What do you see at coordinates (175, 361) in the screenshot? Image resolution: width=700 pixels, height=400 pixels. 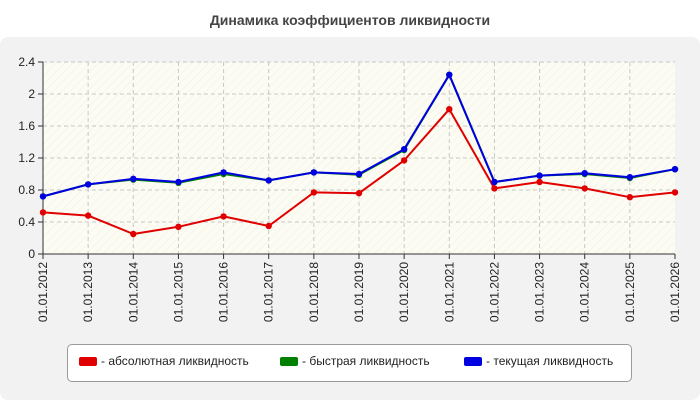 I see `legend-label-absolute: - абсолютная ликвидность` at bounding box center [175, 361].